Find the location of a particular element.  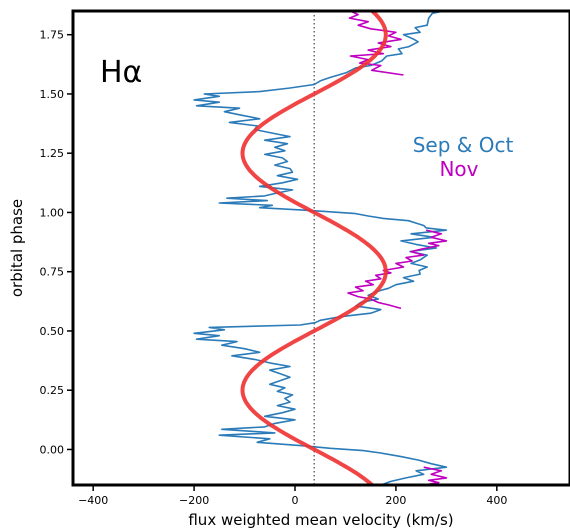

x-tick-label: 400 is located at coordinates (496, 500).